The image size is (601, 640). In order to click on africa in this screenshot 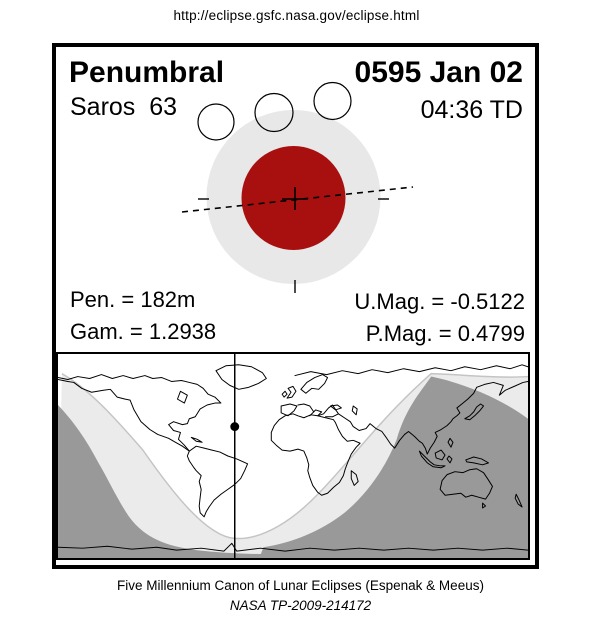, I will do `click(315, 454)`.